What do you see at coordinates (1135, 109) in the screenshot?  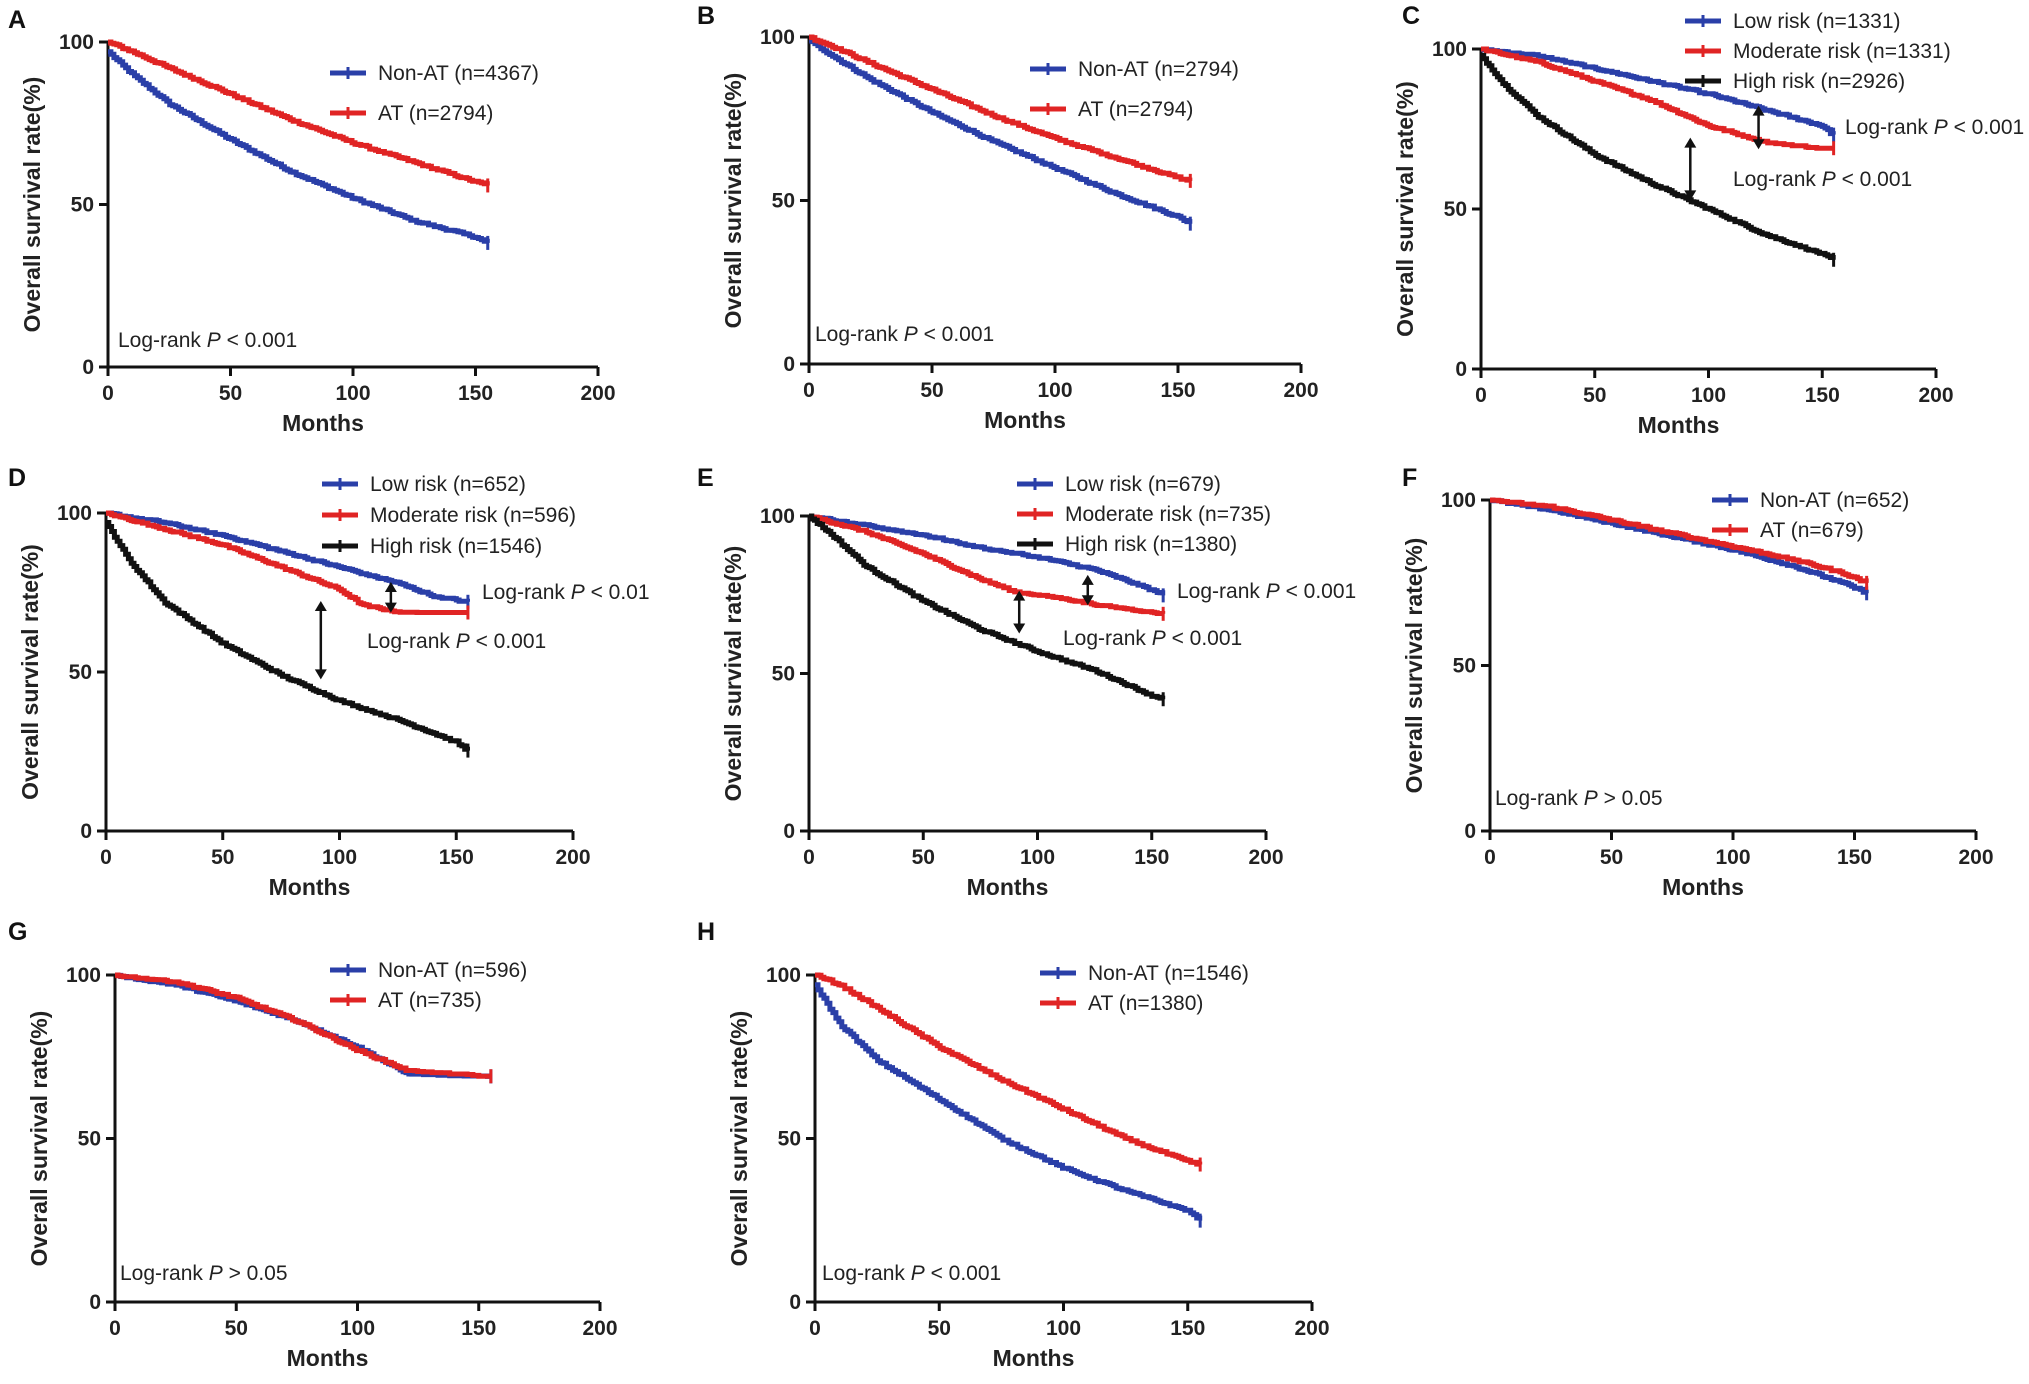 I see `legend-label: AT (n=2794)` at bounding box center [1135, 109].